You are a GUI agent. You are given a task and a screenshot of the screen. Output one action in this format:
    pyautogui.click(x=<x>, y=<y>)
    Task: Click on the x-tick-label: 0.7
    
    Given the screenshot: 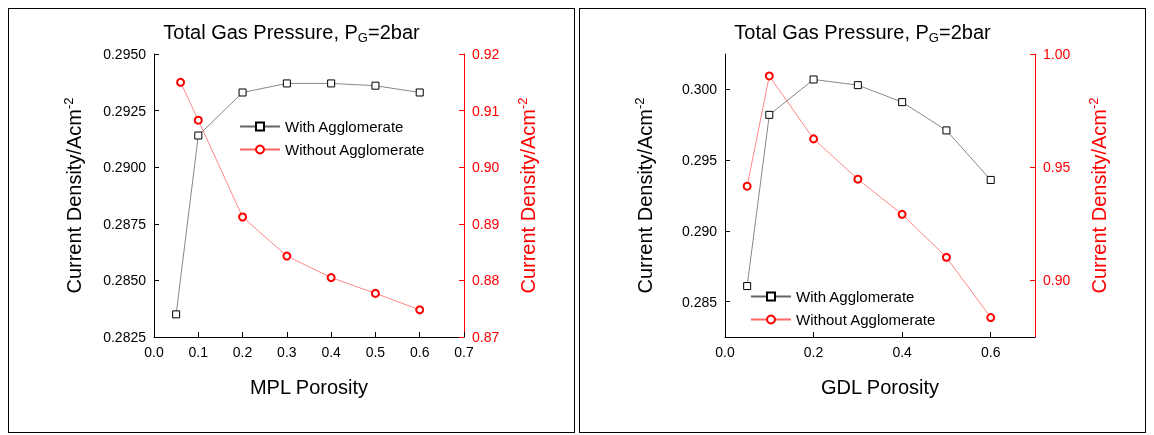 What is the action you would take?
    pyautogui.click(x=464, y=352)
    